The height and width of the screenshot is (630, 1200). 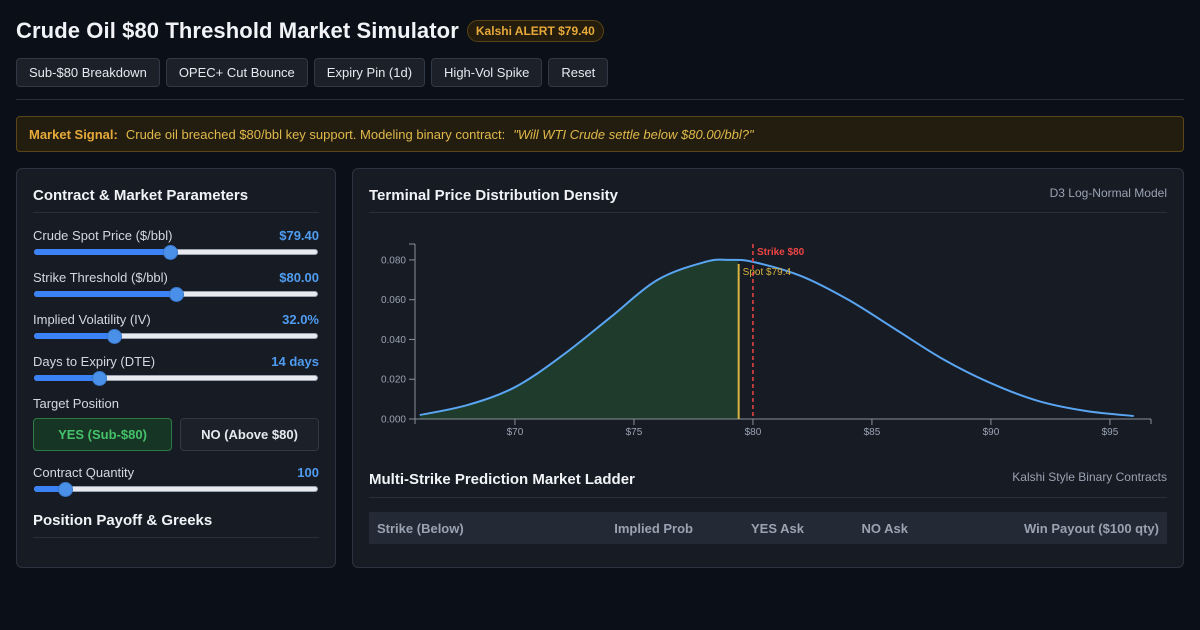 I want to click on scenario-high-vol-spike-button: High-Vol Spike, so click(x=487, y=72).